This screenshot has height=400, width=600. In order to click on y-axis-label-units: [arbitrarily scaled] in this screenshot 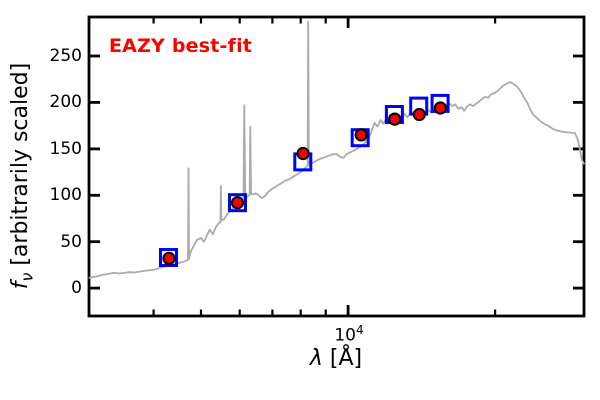, I will do `click(20, 167)`.